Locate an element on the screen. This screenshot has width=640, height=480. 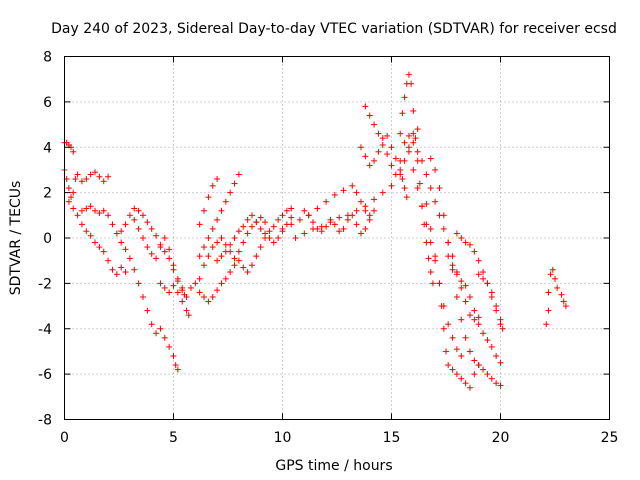
y-axis-label: SDTVAR / TECUs is located at coordinates (16, 238).